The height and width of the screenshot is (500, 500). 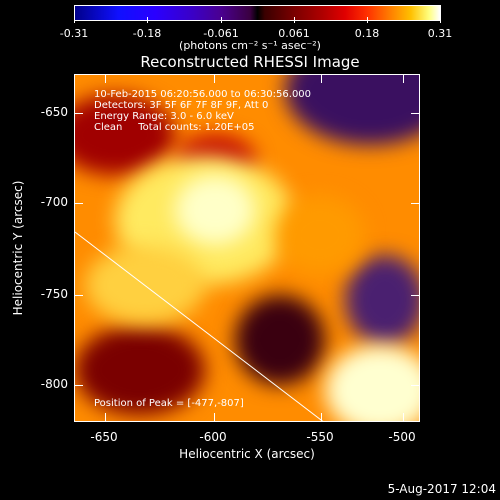 I want to click on x-tick-label: -600, so click(x=213, y=437).